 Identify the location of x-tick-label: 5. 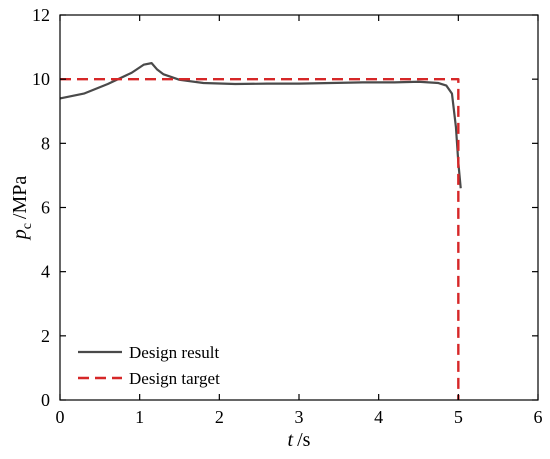
(458, 417).